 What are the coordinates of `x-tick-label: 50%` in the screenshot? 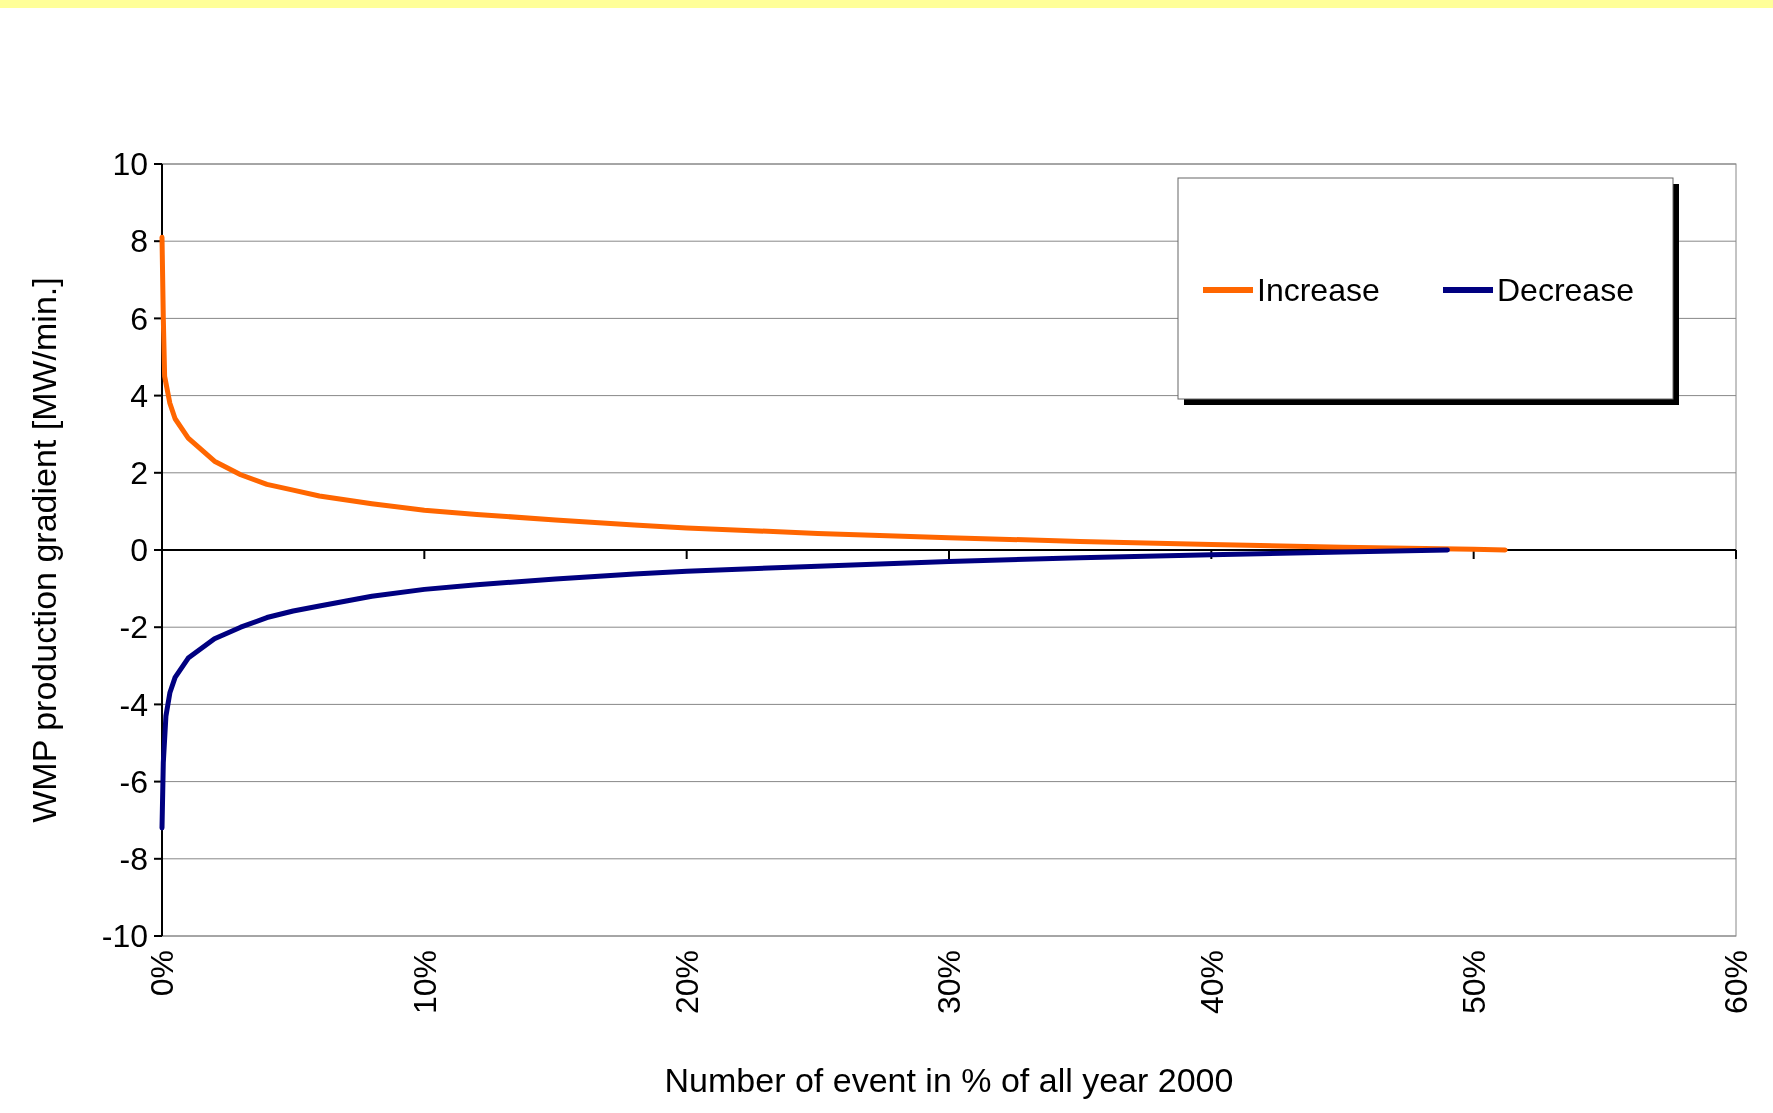 It's located at (1473, 982).